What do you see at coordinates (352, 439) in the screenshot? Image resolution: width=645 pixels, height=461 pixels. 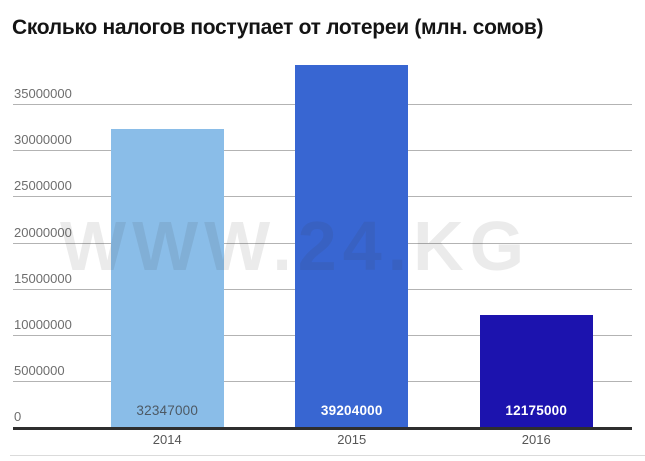 I see `x-axis-label: 2015` at bounding box center [352, 439].